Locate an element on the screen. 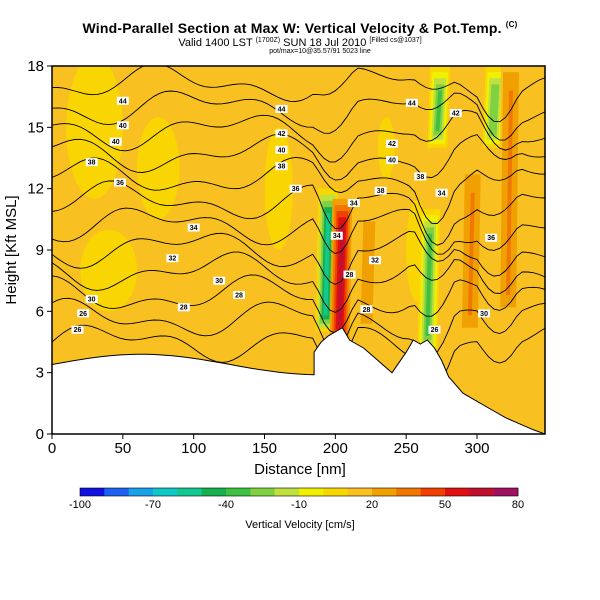 Image resolution: width=600 pixels, height=600 pixels. theta-label-text: 32 is located at coordinates (375, 261).